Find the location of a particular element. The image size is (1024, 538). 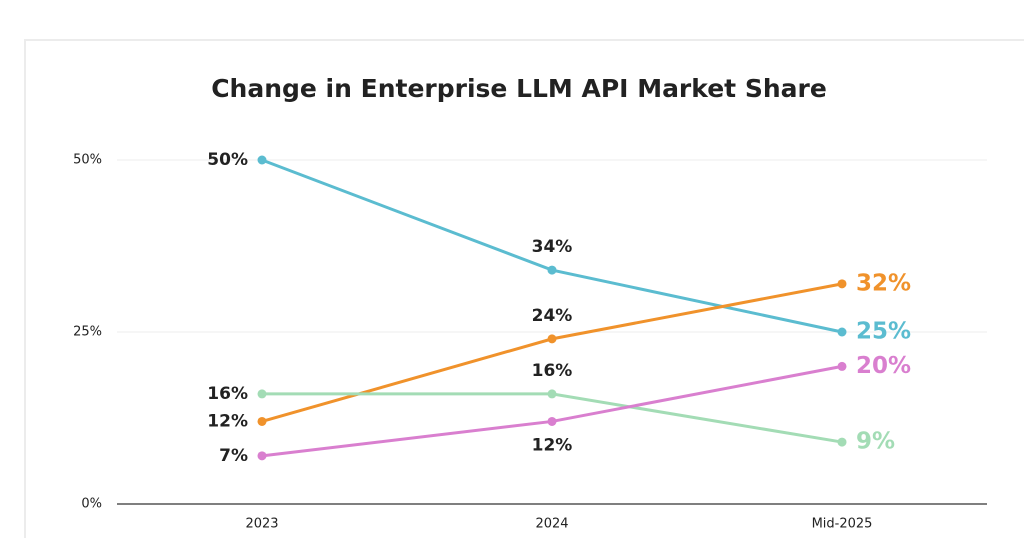

value-label: 20% is located at coordinates (883, 366).